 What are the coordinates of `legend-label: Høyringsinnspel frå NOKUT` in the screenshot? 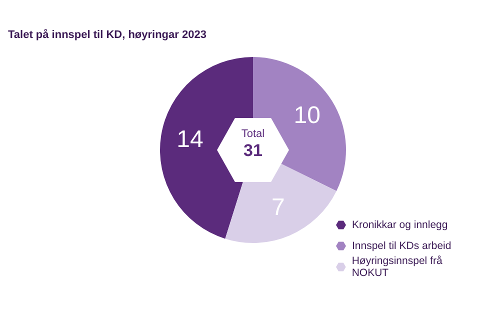 It's located at (398, 266).